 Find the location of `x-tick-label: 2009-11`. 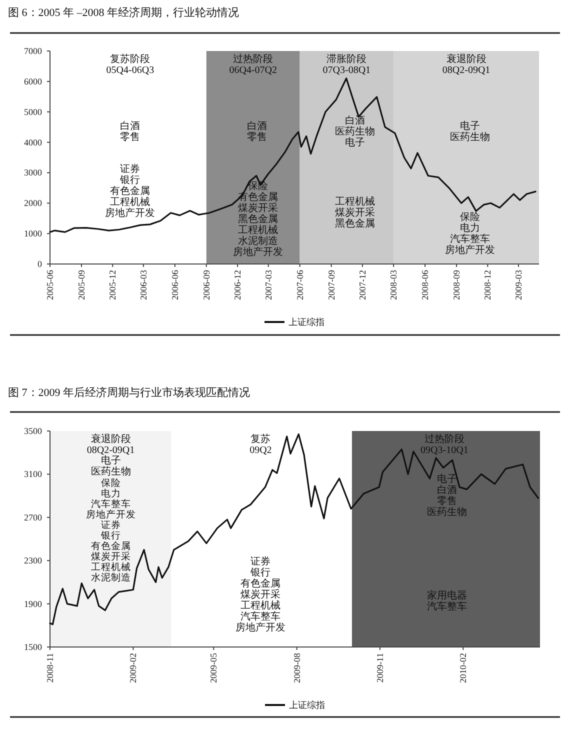

x-tick-label: 2009-11 is located at coordinates (379, 668).